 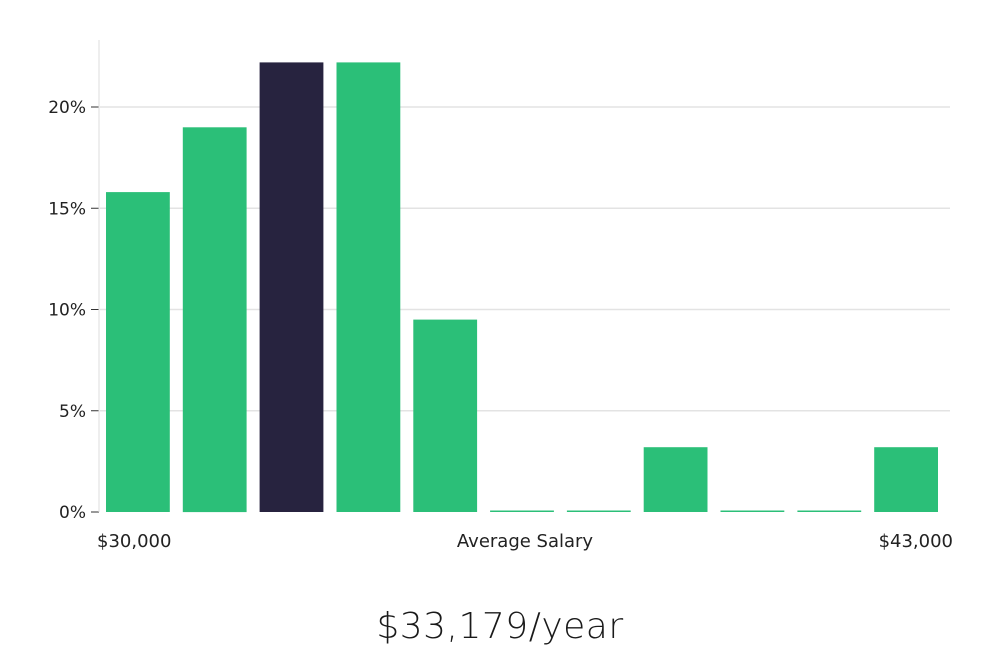 What do you see at coordinates (916, 541) in the screenshot?
I see `x-max-label: $43,000` at bounding box center [916, 541].